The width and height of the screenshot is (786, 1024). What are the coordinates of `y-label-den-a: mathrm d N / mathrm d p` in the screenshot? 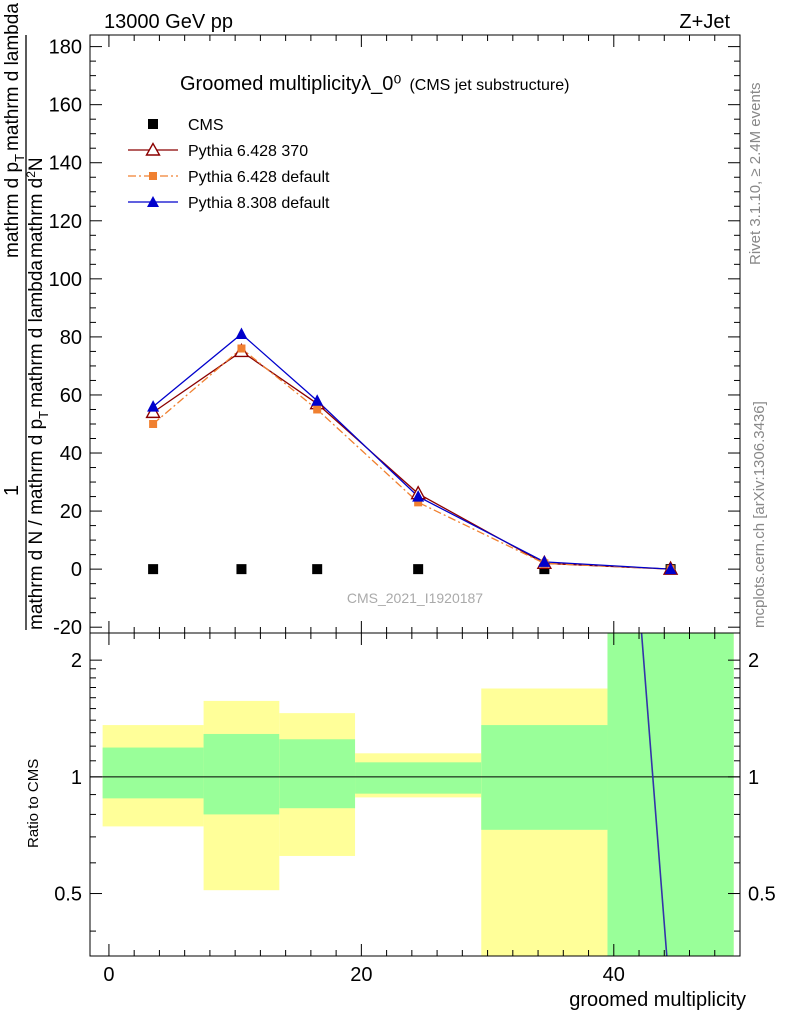 It's located at (36, 524).